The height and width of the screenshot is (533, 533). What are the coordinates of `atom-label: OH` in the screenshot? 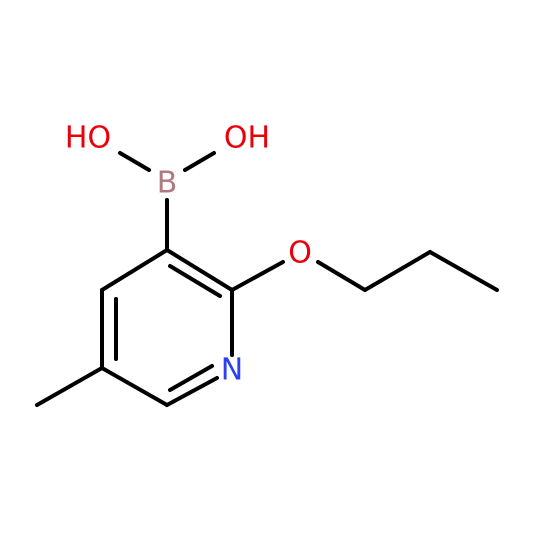 It's located at (247, 138).